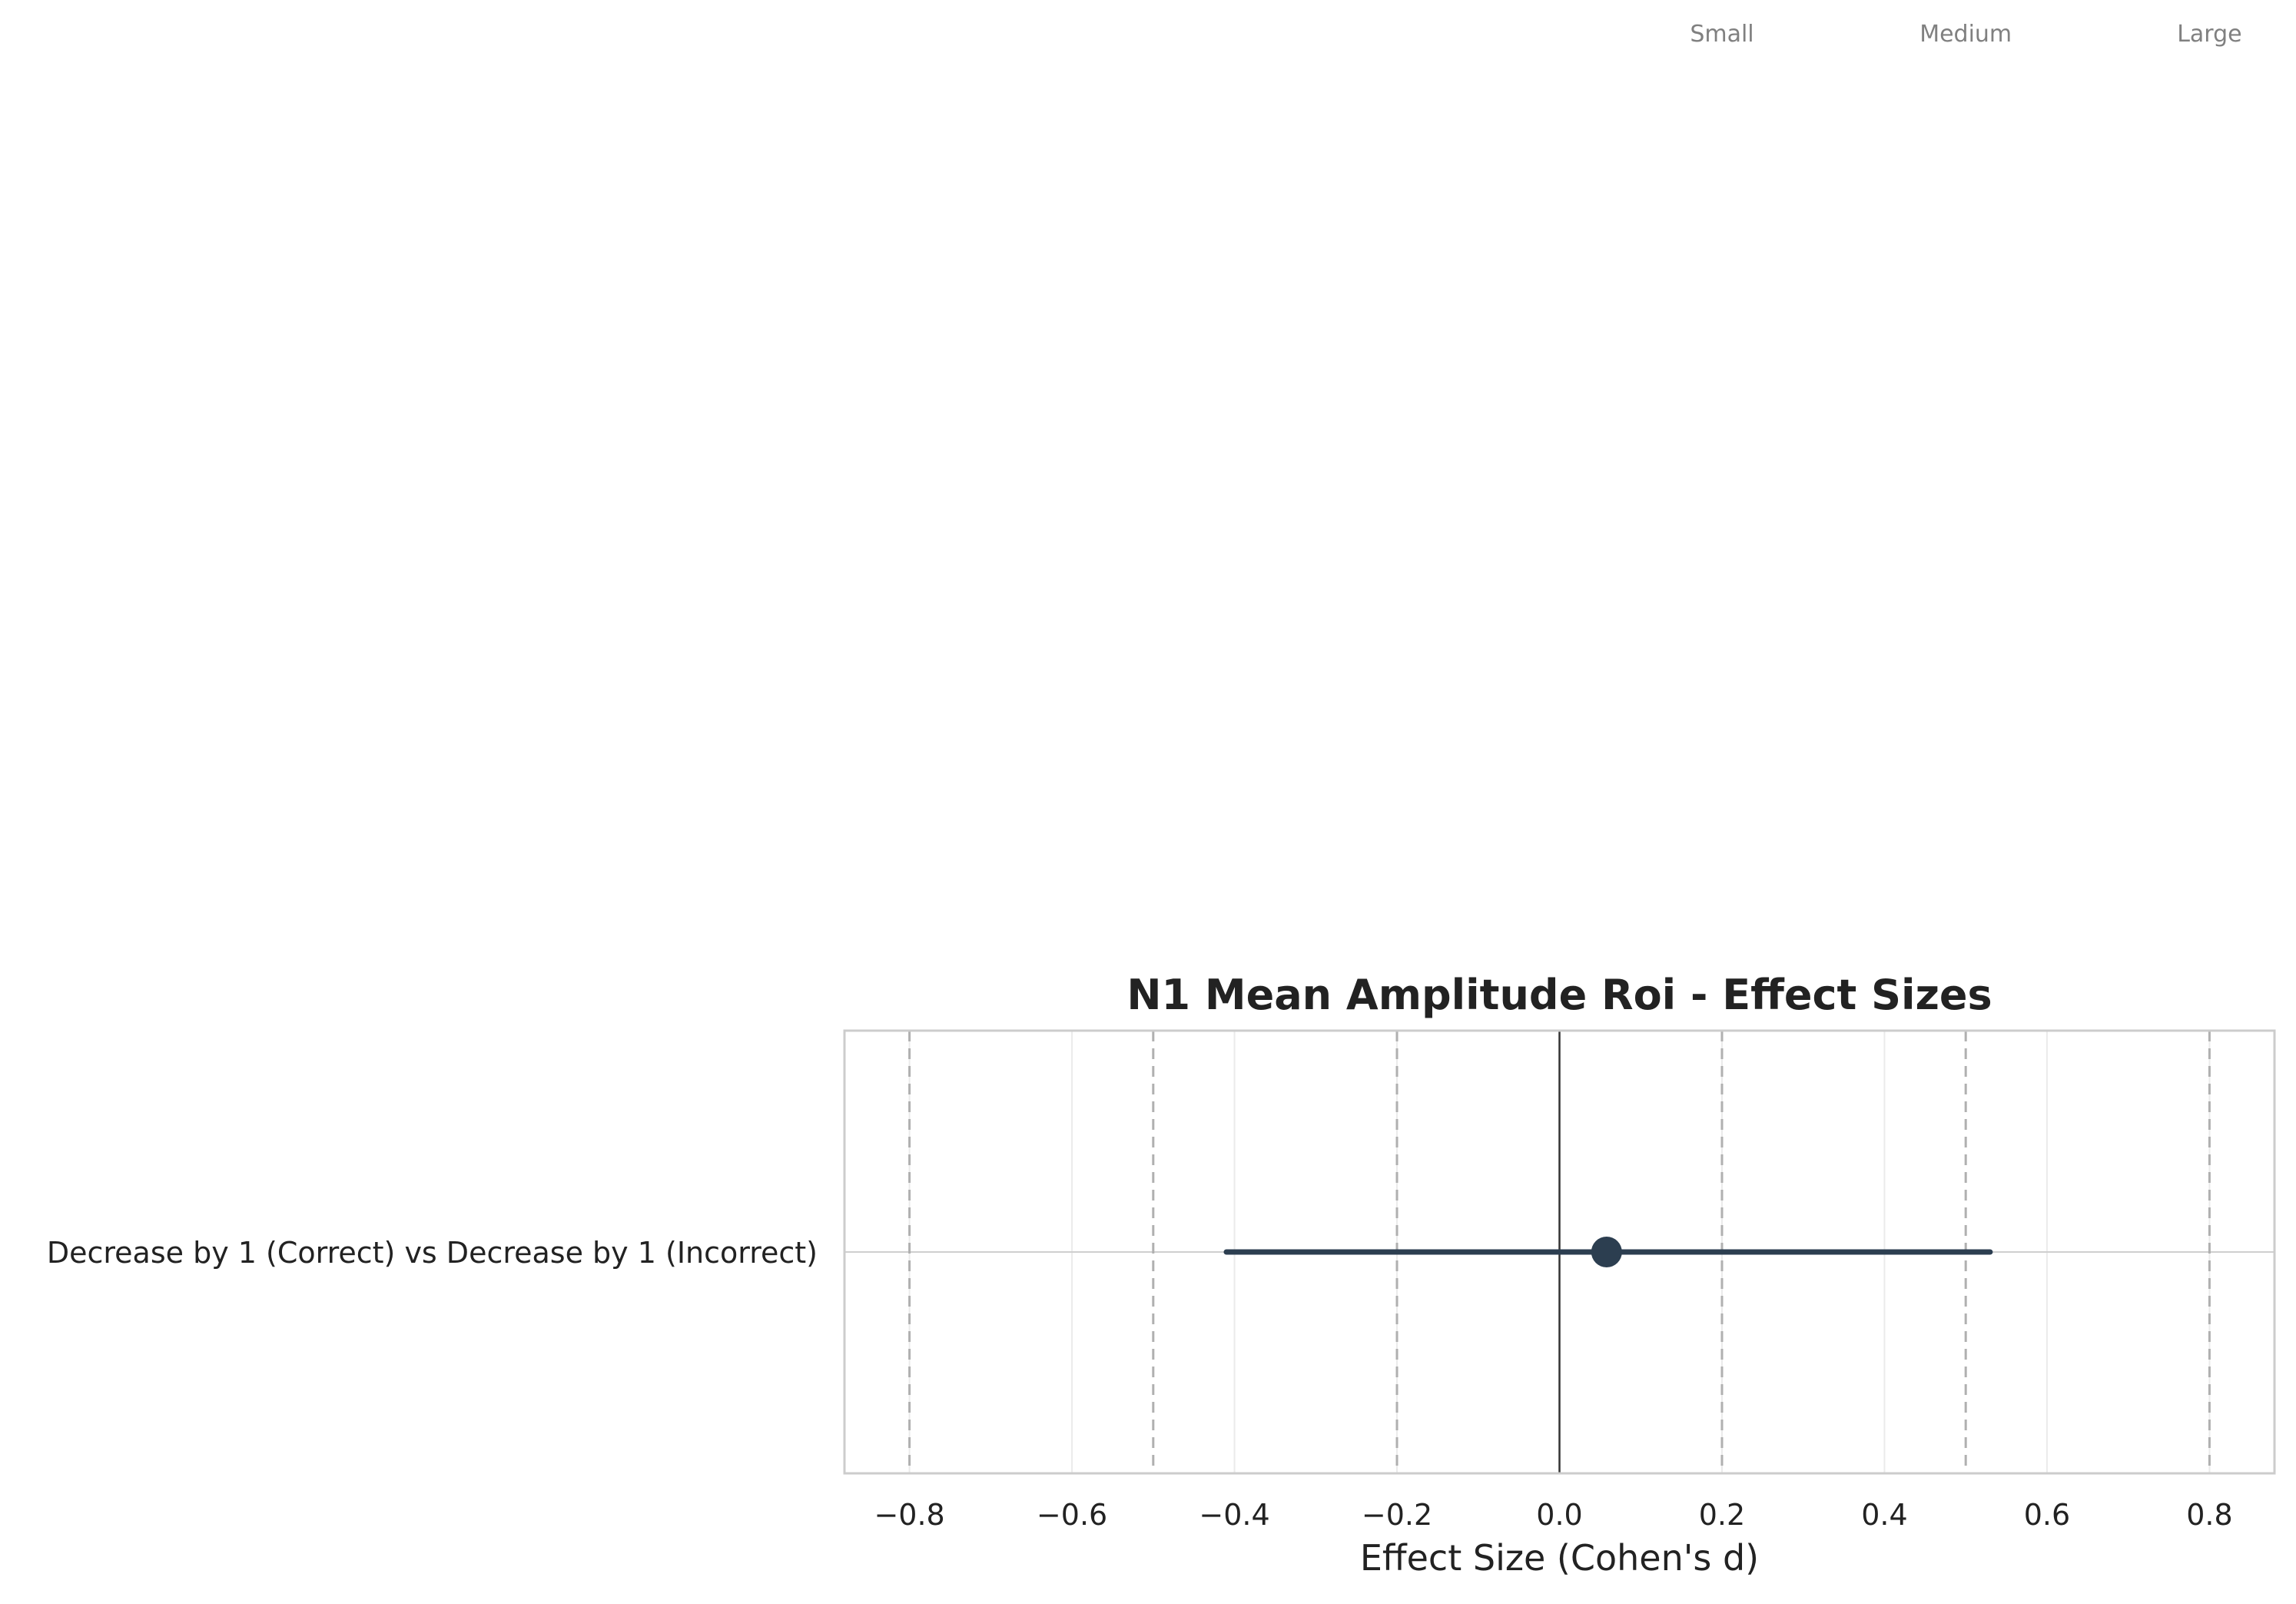 The height and width of the screenshot is (1604, 2296). What do you see at coordinates (1884, 1515) in the screenshot?
I see `x-tick-label: 0.4` at bounding box center [1884, 1515].